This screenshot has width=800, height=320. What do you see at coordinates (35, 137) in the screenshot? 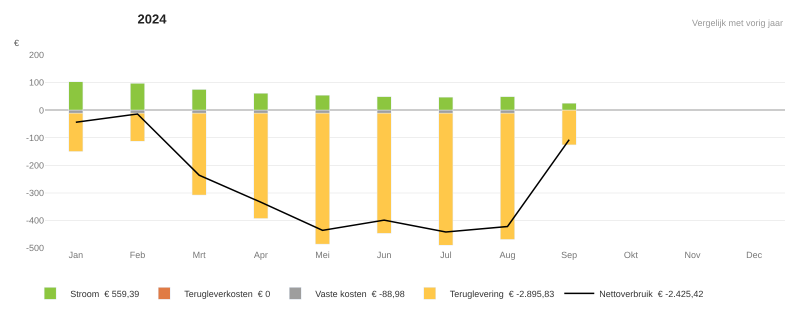
I see `y-tick-label: -100` at bounding box center [35, 137].